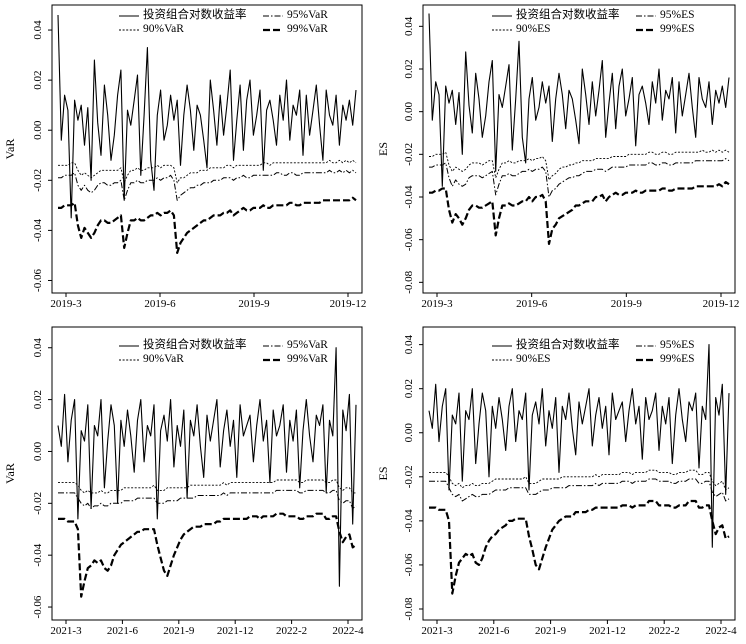 This screenshot has height=644, width=746. What do you see at coordinates (533, 29) in the screenshot?
I see `legend-label: 90%ES` at bounding box center [533, 29].